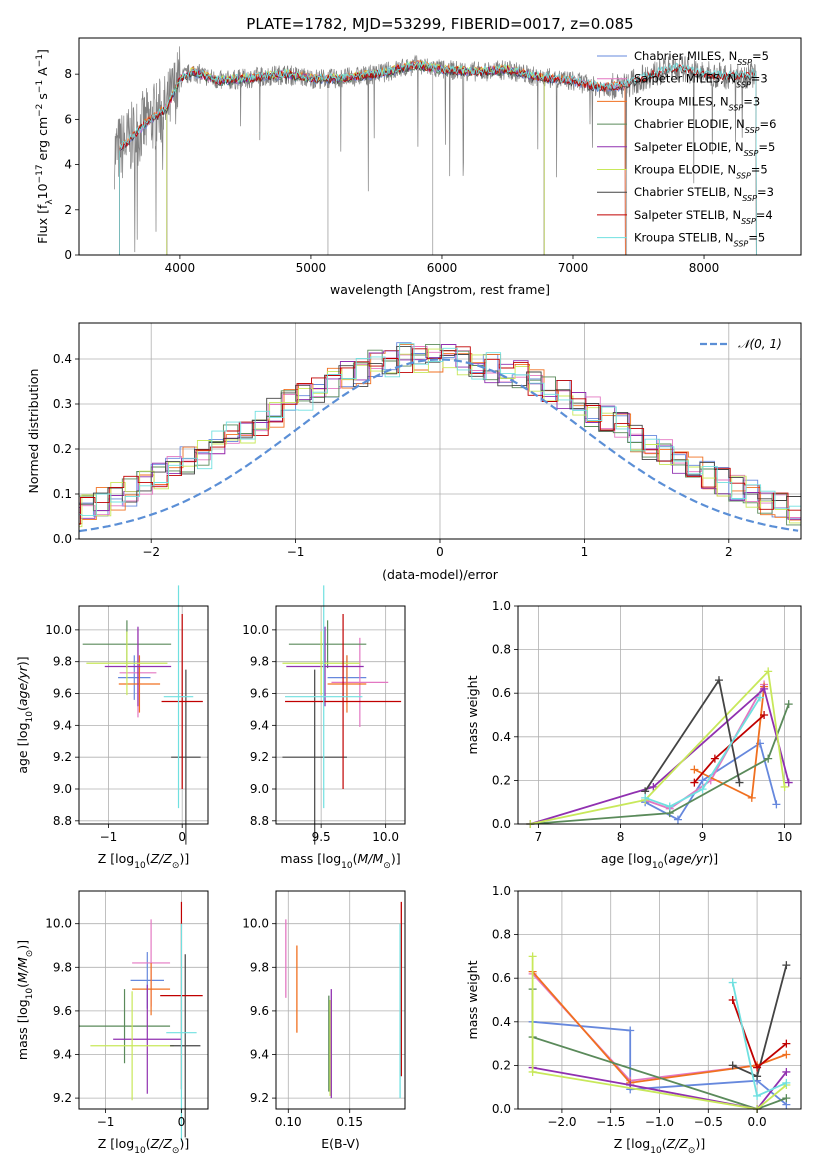 This screenshot has width=819, height=1170. Describe the element at coordinates (692, 1151) in the screenshot. I see `label-part: ⊙` at that location.